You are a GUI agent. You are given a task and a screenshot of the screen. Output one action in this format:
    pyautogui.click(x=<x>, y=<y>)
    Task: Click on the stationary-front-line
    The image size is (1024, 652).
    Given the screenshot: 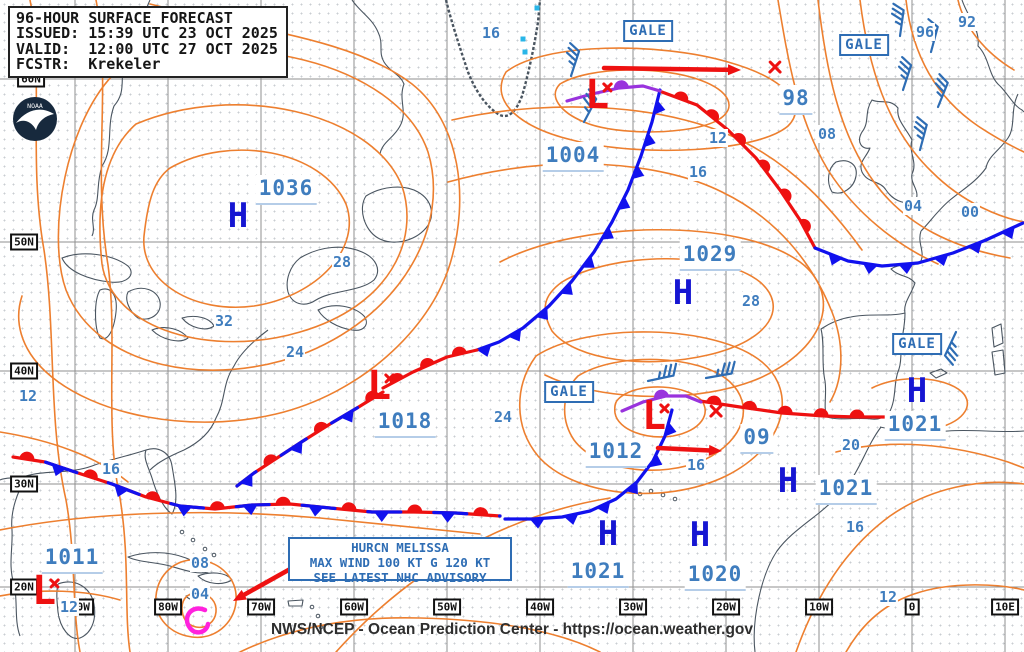 What is the action you would take?
    pyautogui.click(x=256, y=486)
    